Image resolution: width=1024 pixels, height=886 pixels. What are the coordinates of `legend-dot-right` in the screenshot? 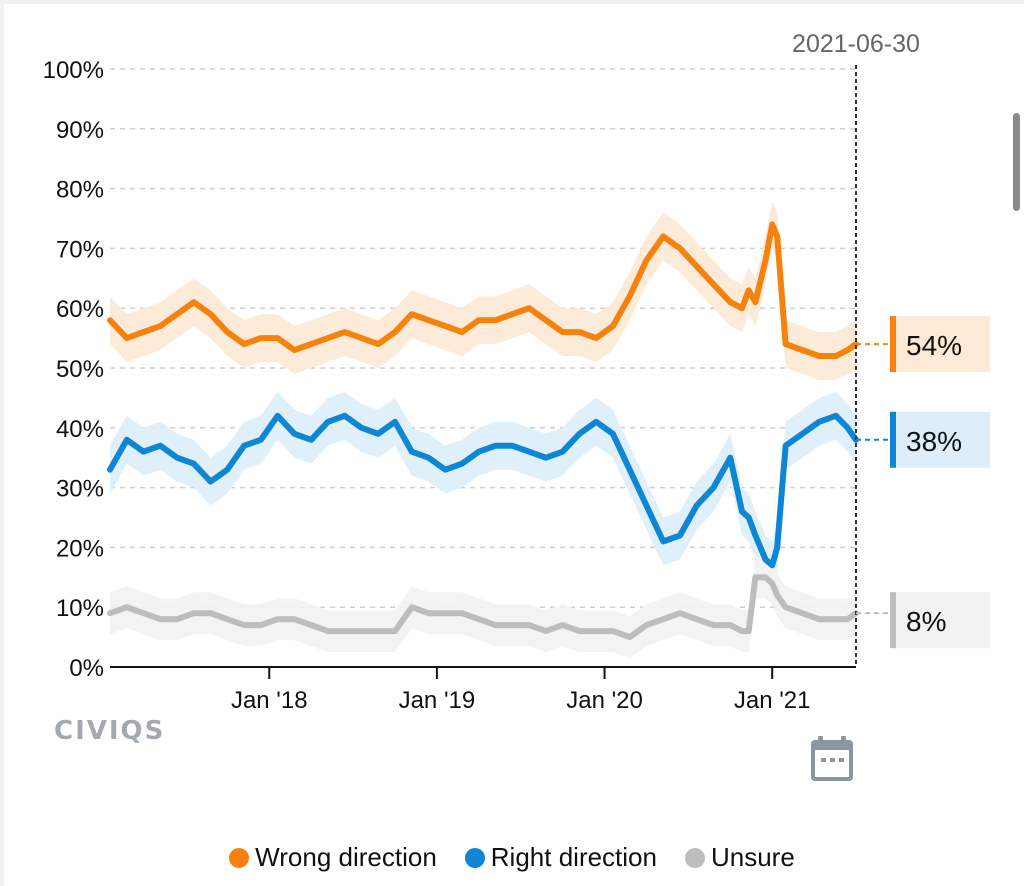 It's located at (474, 857).